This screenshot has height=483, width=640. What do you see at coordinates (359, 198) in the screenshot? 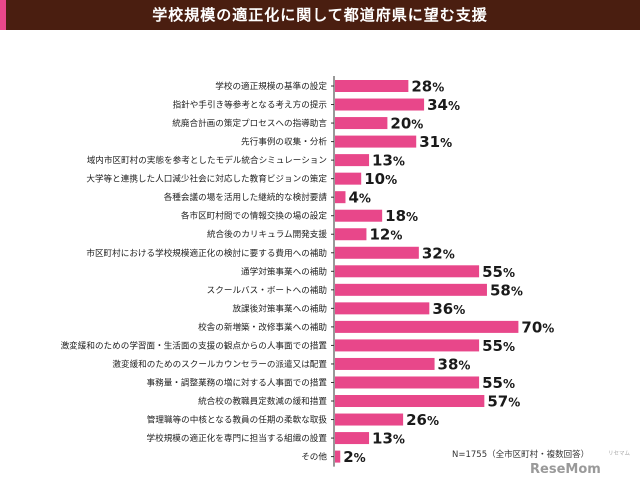
I see `data-label: 4%` at bounding box center [359, 198].